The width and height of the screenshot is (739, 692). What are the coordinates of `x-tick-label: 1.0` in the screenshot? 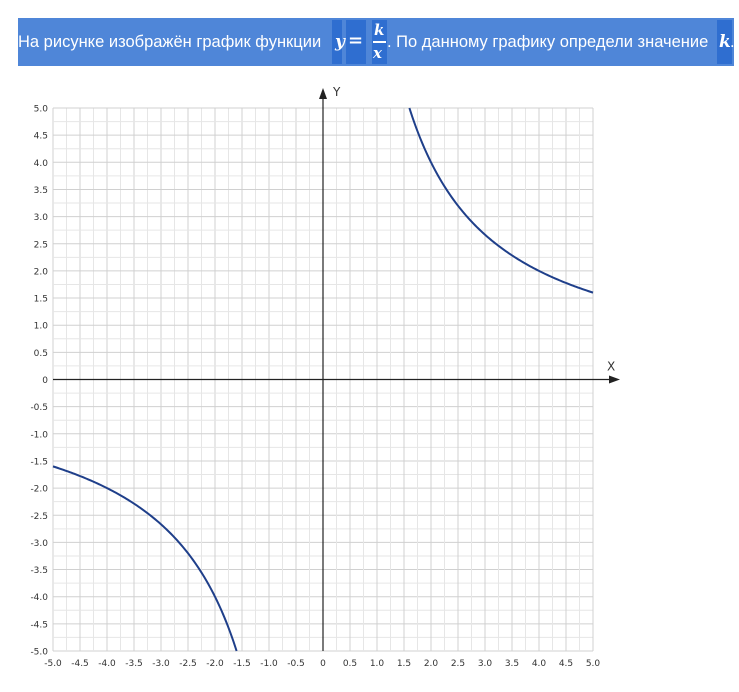 It's located at (377, 664).